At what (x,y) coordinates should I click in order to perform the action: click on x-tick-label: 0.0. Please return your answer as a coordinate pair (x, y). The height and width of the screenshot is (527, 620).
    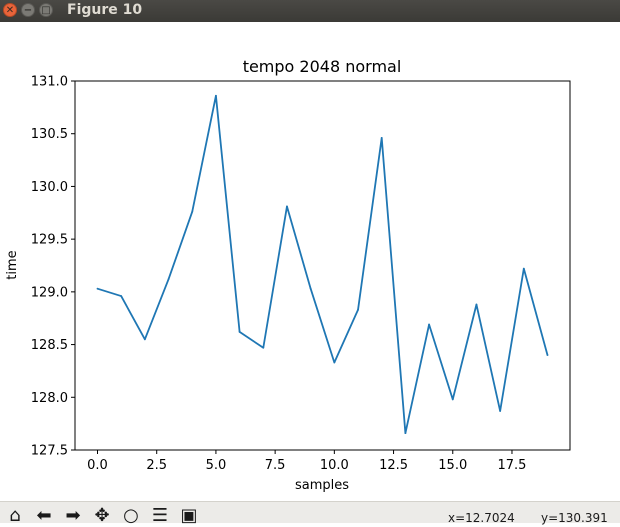
    Looking at the image, I should click on (97, 465).